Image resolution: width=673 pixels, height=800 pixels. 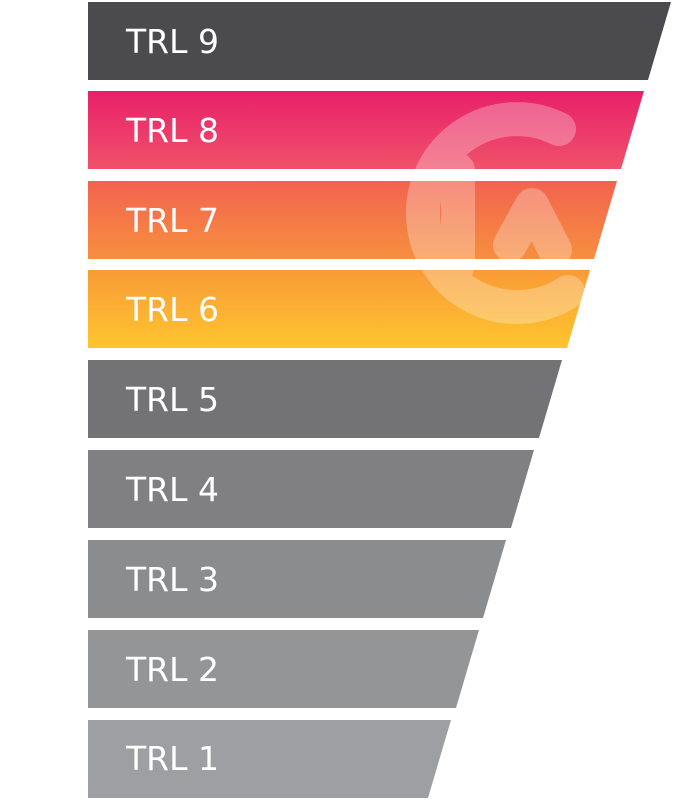 What do you see at coordinates (172, 579) in the screenshot?
I see `trl-label: TRL 3` at bounding box center [172, 579].